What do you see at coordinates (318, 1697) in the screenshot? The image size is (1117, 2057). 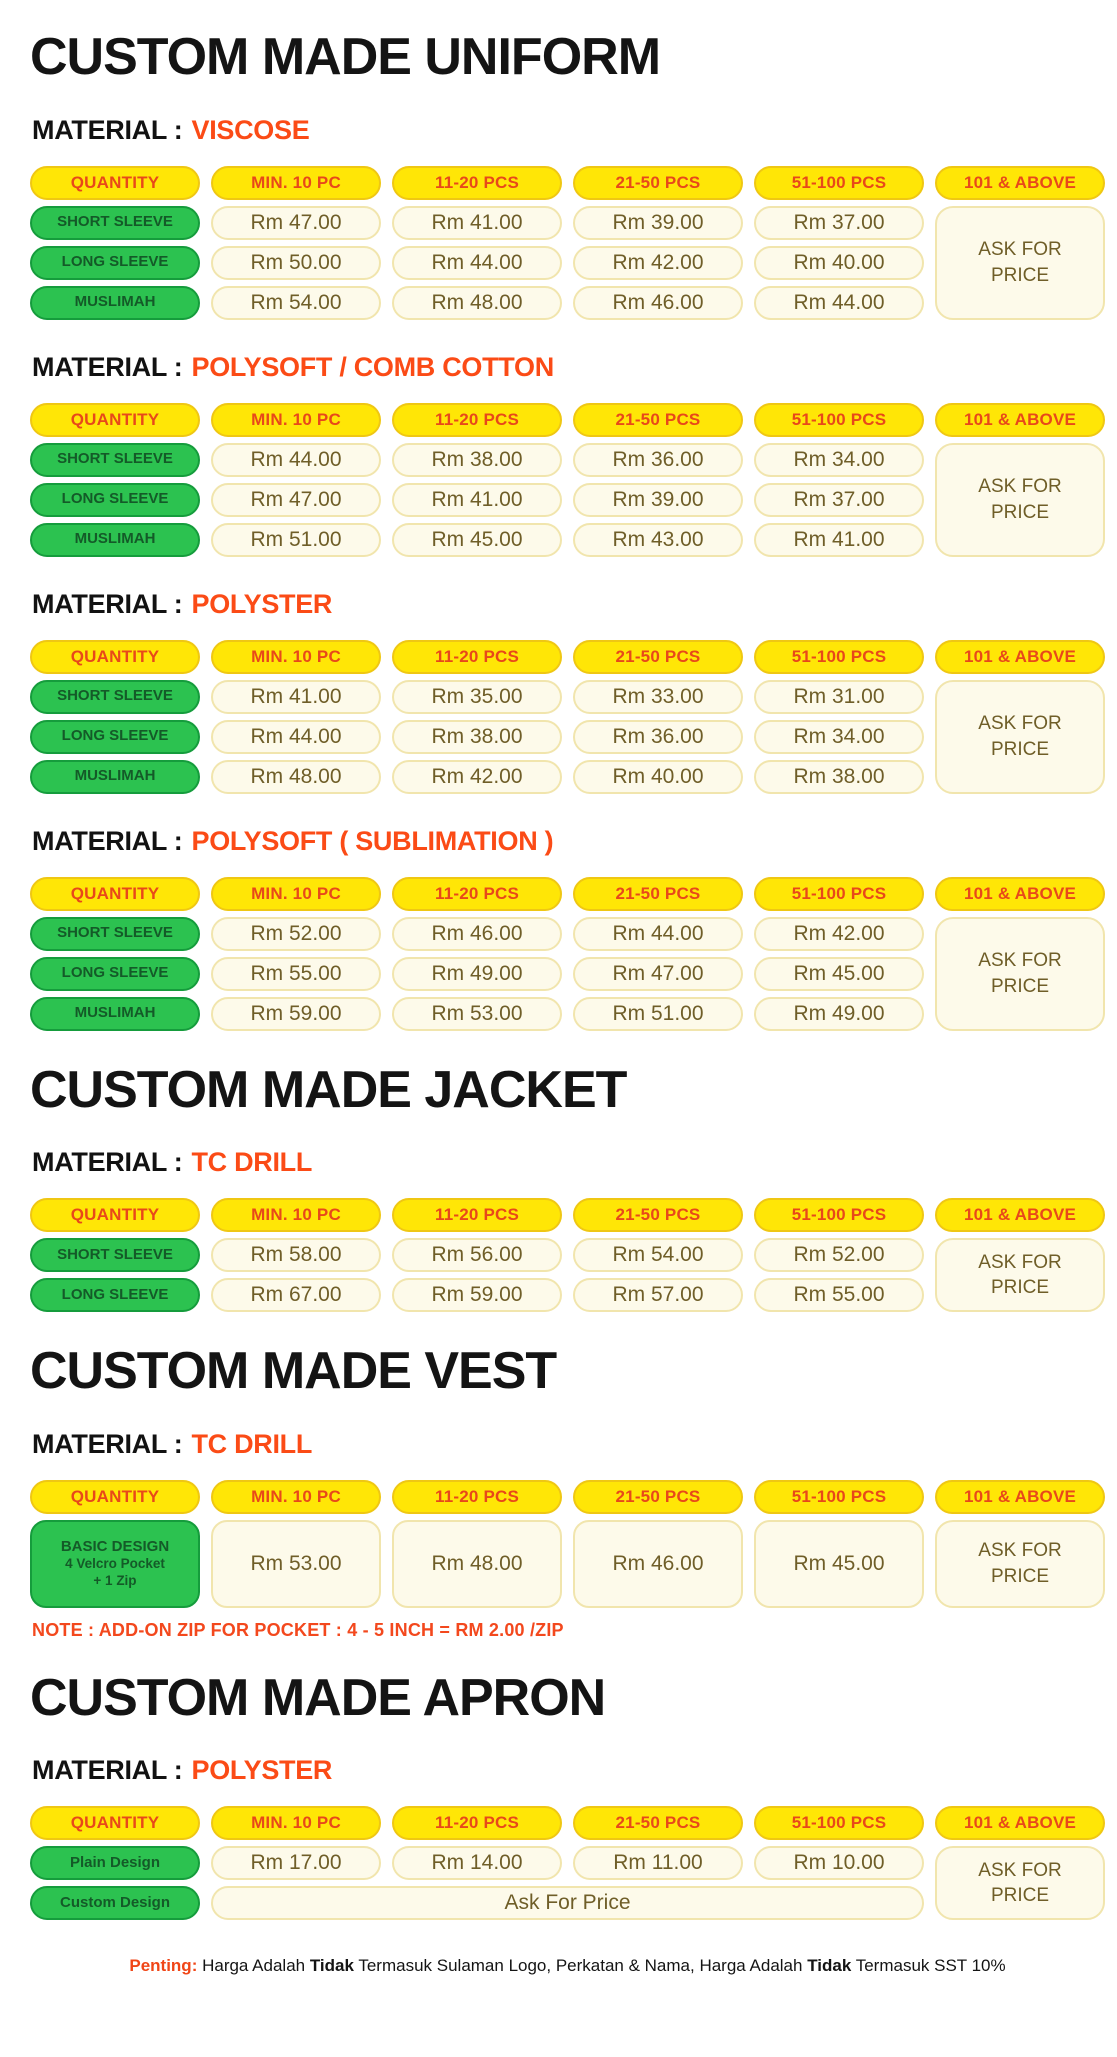 I see `section-title: CUSTOM MADE APRON` at bounding box center [318, 1697].